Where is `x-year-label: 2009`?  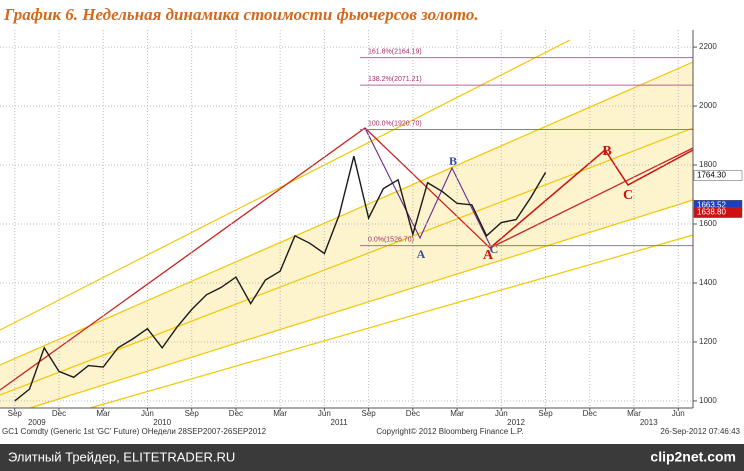
x-year-label: 2009 is located at coordinates (37, 422).